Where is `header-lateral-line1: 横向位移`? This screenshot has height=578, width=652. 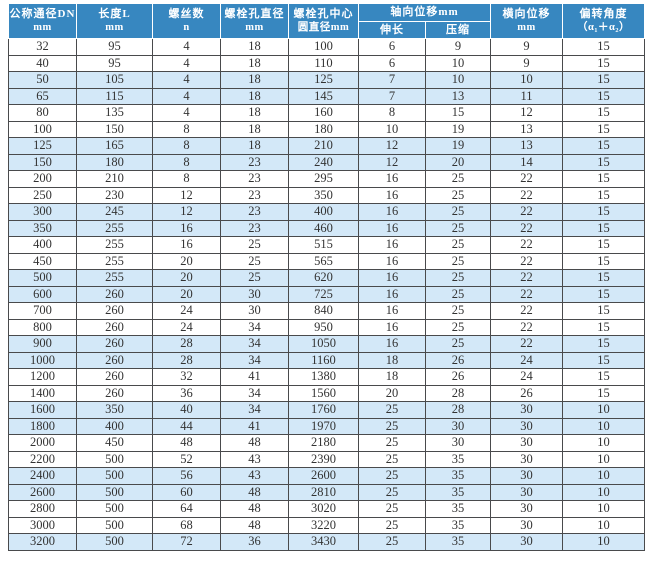 header-lateral-line1: 横向位移 is located at coordinates (526, 14).